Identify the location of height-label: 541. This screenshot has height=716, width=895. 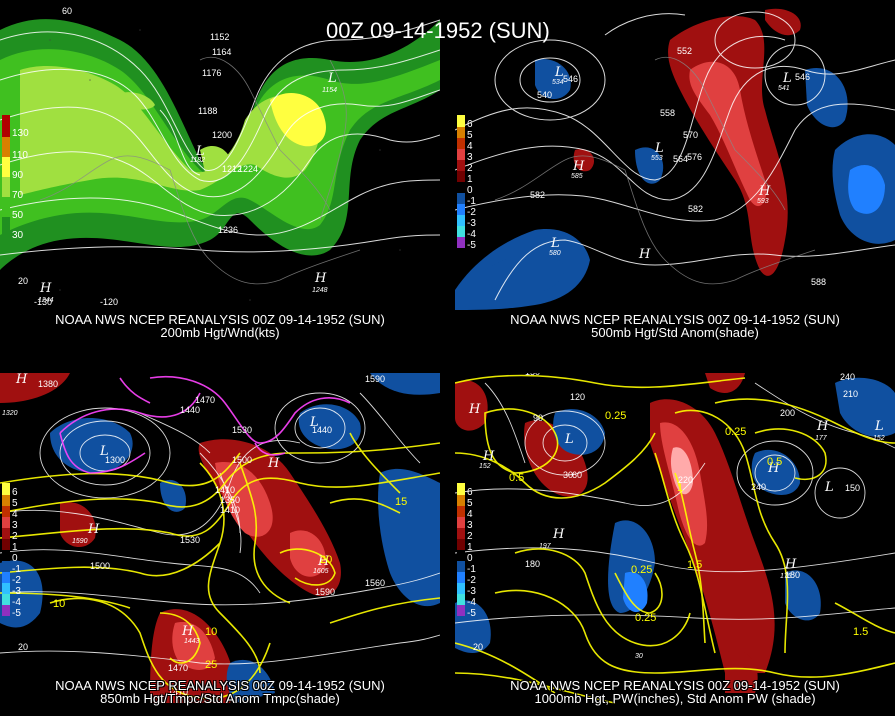
(784, 88).